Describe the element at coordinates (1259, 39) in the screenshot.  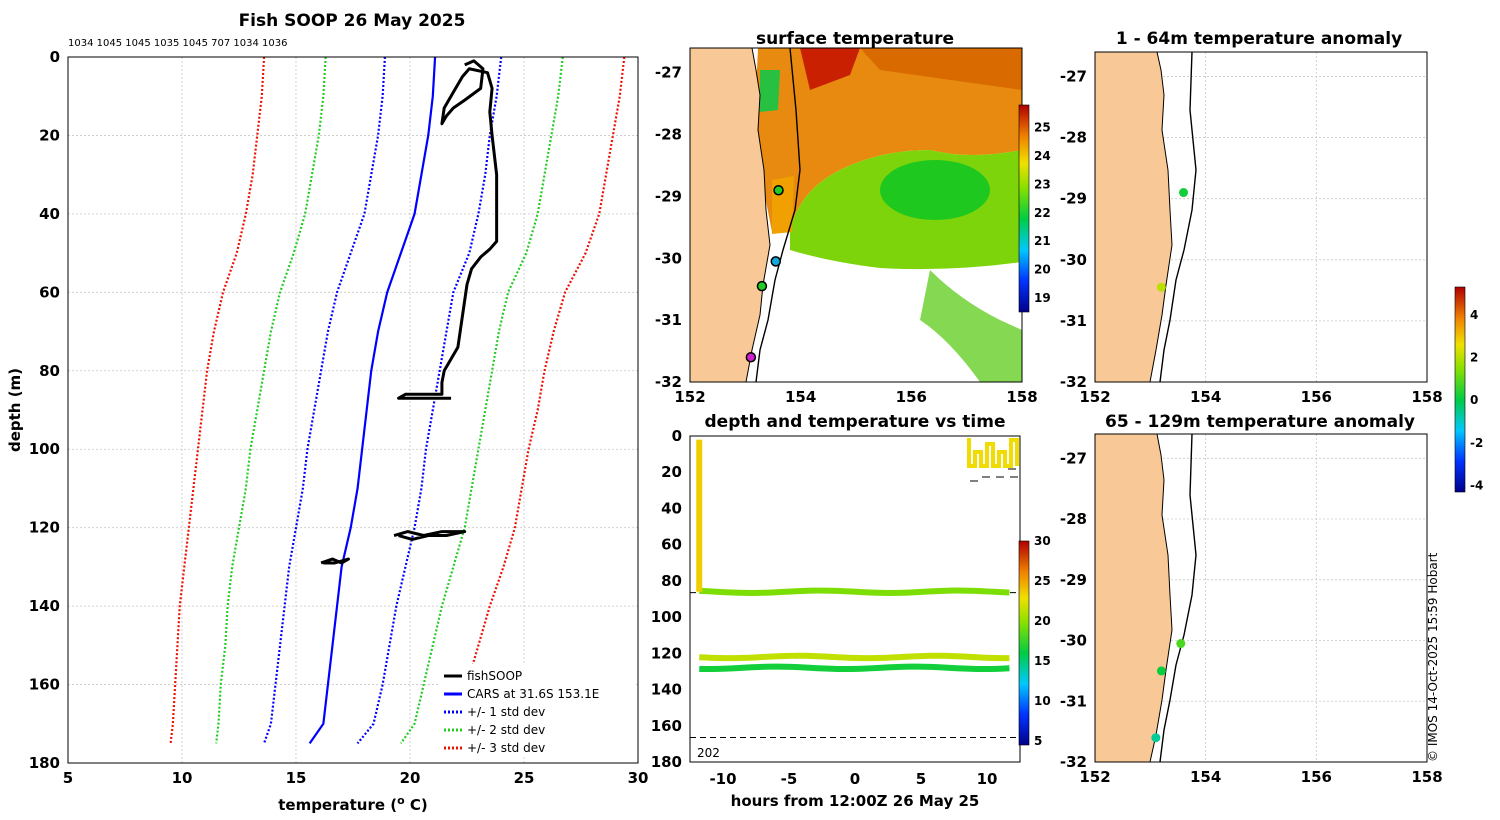
I see `anom1-title: 1 - 64m temperature anomaly` at that location.